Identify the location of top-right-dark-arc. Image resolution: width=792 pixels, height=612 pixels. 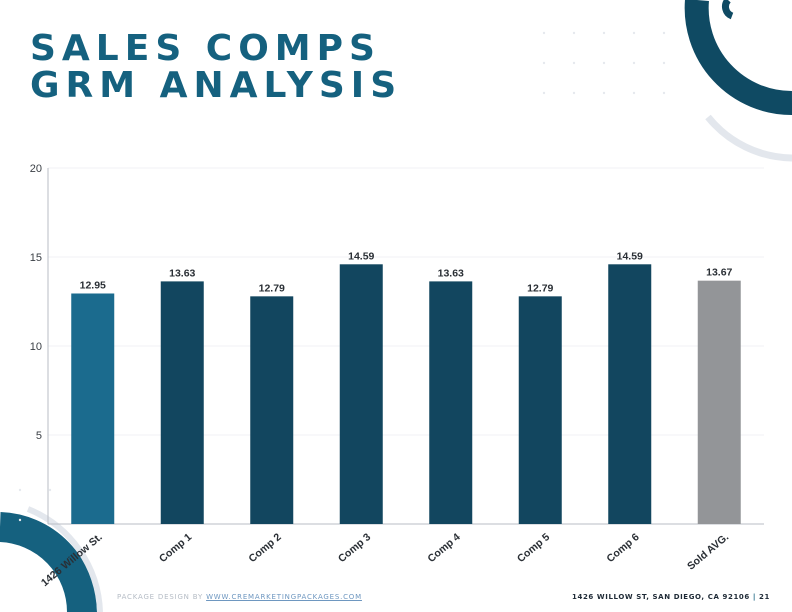
(738, 58).